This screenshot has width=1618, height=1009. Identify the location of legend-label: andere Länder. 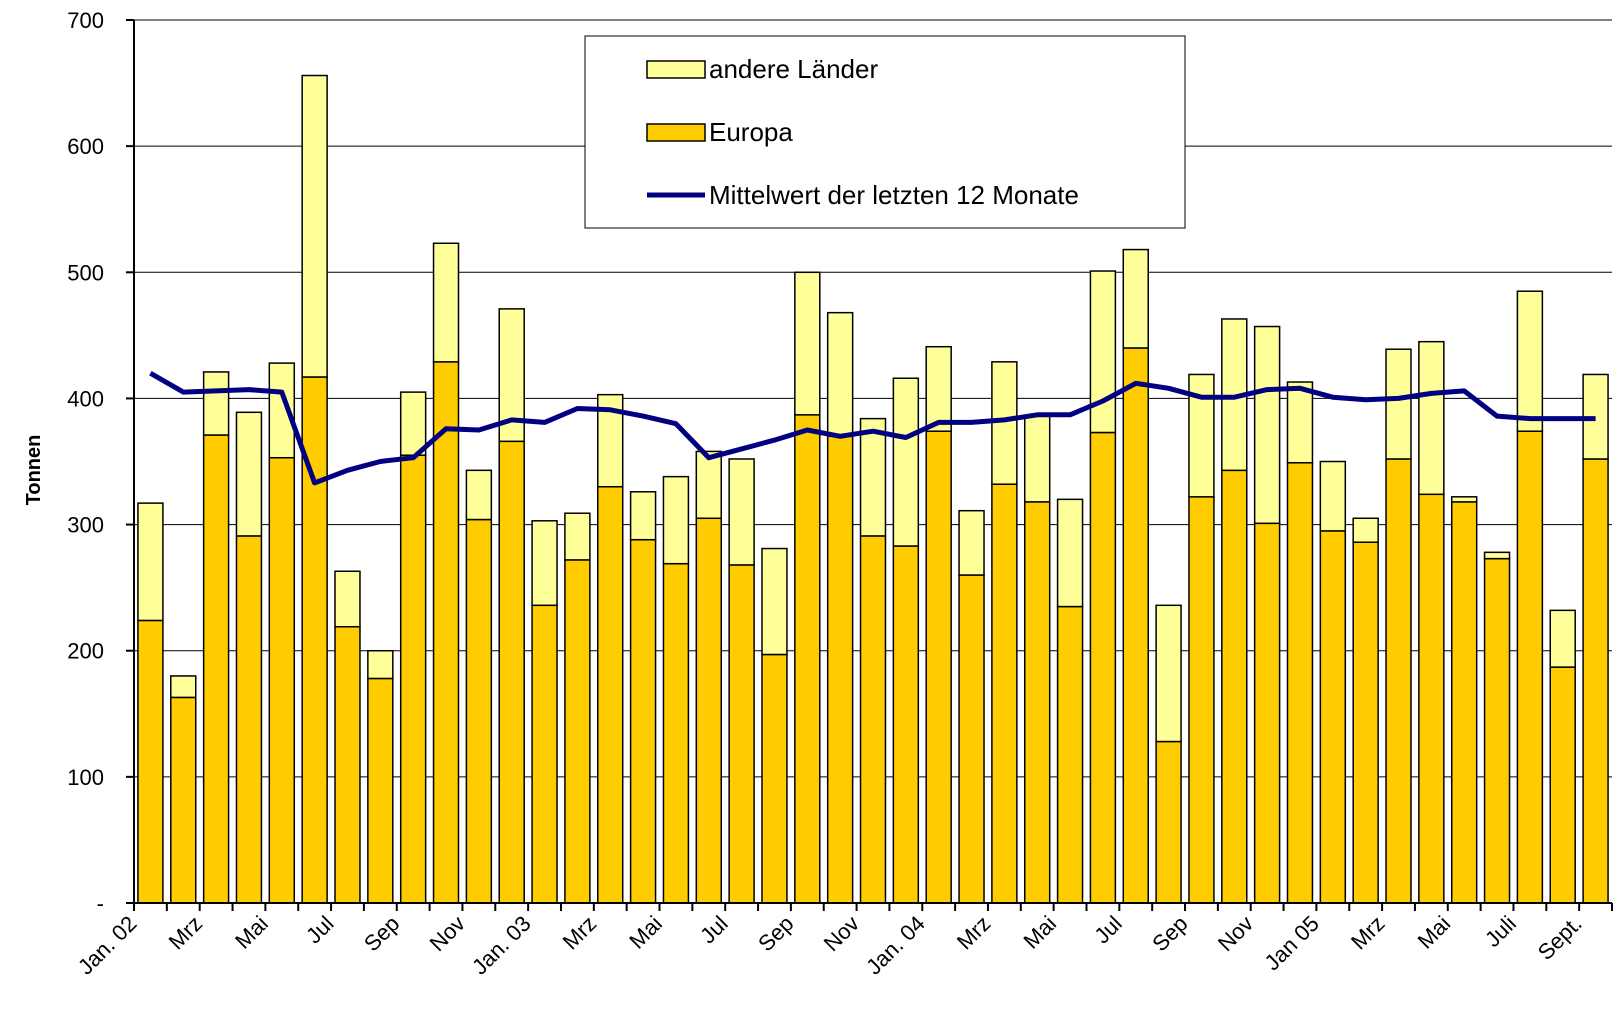
(793, 69).